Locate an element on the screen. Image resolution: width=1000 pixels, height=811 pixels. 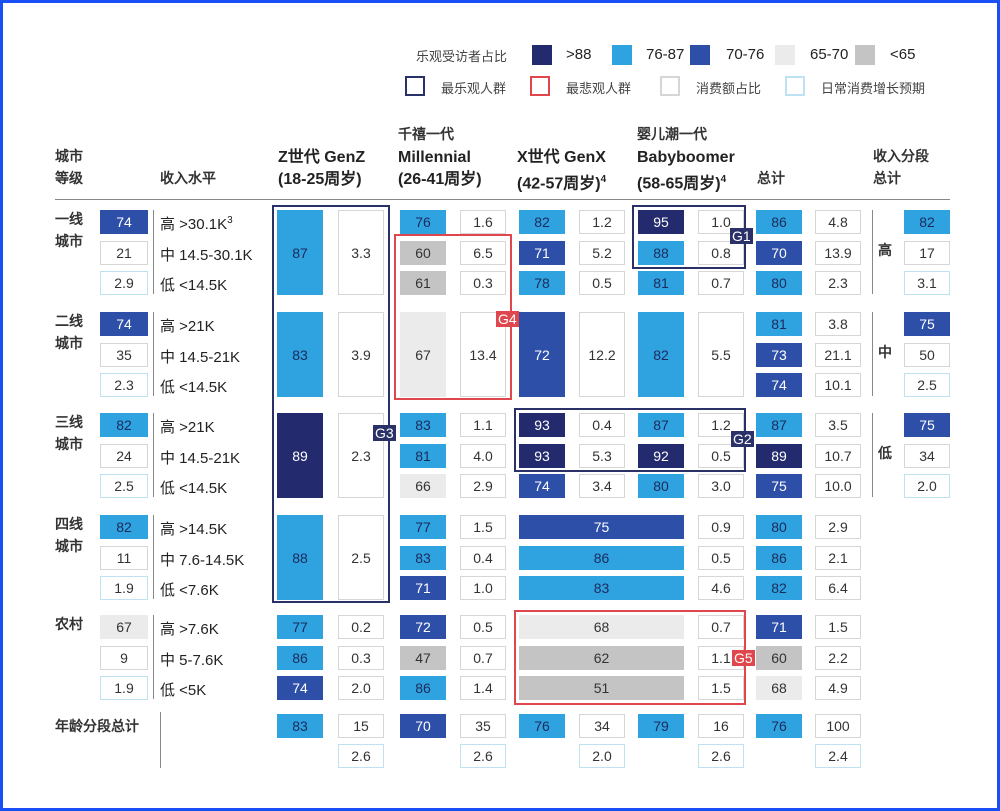
income-label: 低 <5K is located at coordinates (183, 690).